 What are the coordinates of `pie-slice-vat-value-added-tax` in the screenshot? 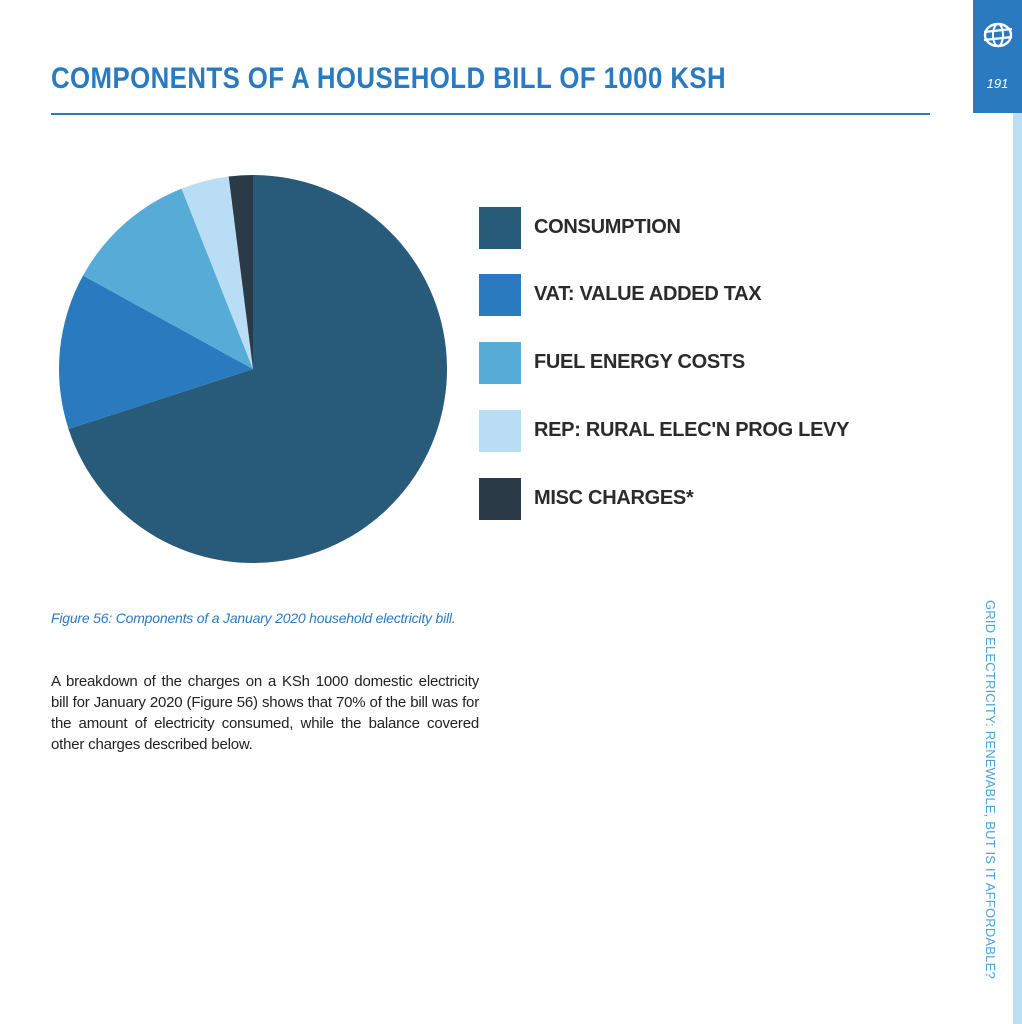 It's located at (156, 352).